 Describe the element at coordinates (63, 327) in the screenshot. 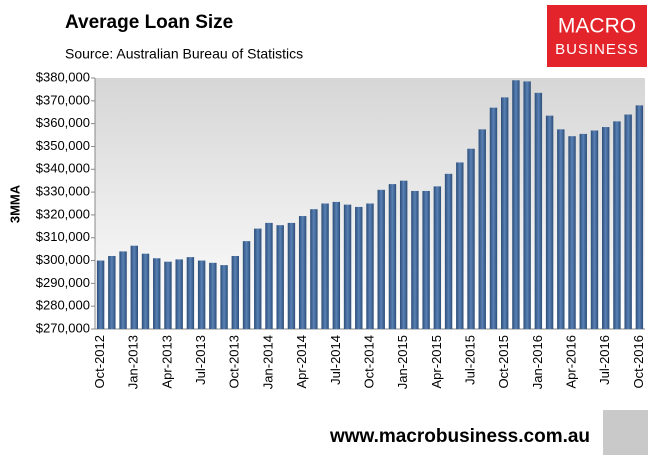

I see `y-tick-label: $270,000` at that location.